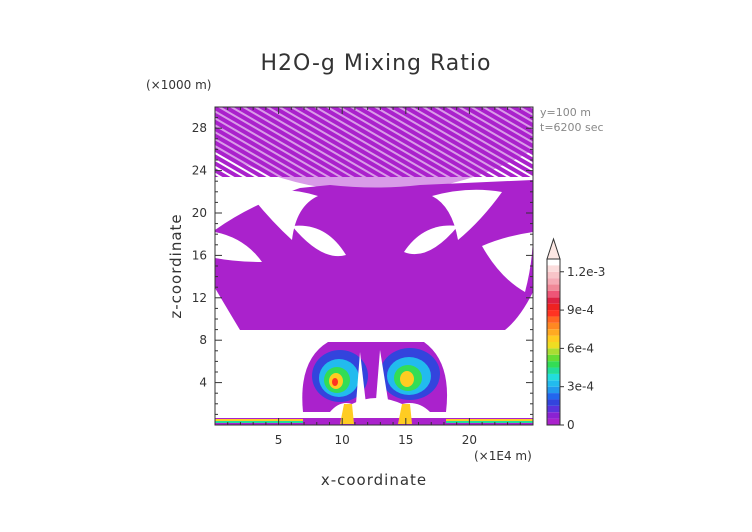  I want to click on gap-left-mid, so click(319, 241).